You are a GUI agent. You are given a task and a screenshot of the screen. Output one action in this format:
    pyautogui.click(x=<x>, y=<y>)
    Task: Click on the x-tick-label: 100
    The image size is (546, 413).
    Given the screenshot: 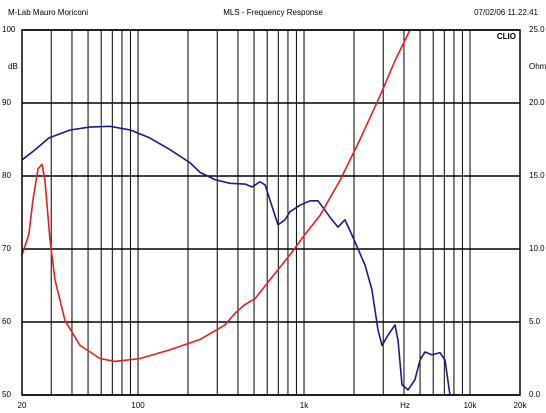 What is the action you would take?
    pyautogui.click(x=138, y=405)
    